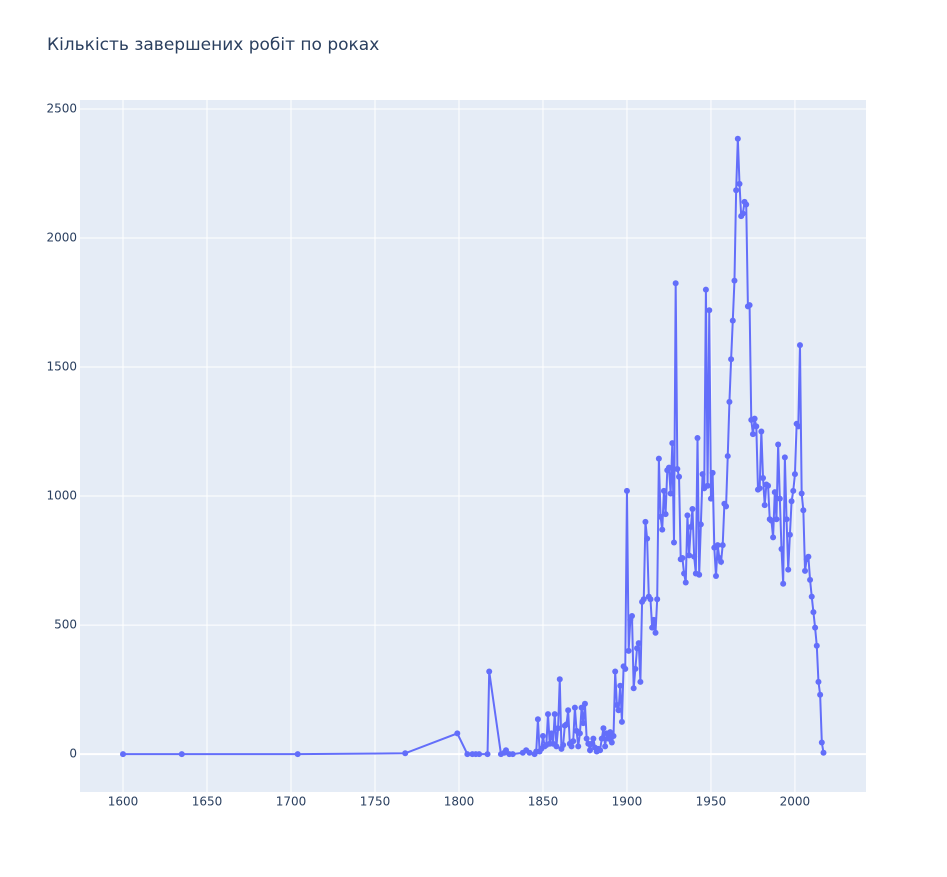 The image size is (947, 877). Describe the element at coordinates (459, 802) in the screenshot. I see `x-tick-label: 1800` at that location.